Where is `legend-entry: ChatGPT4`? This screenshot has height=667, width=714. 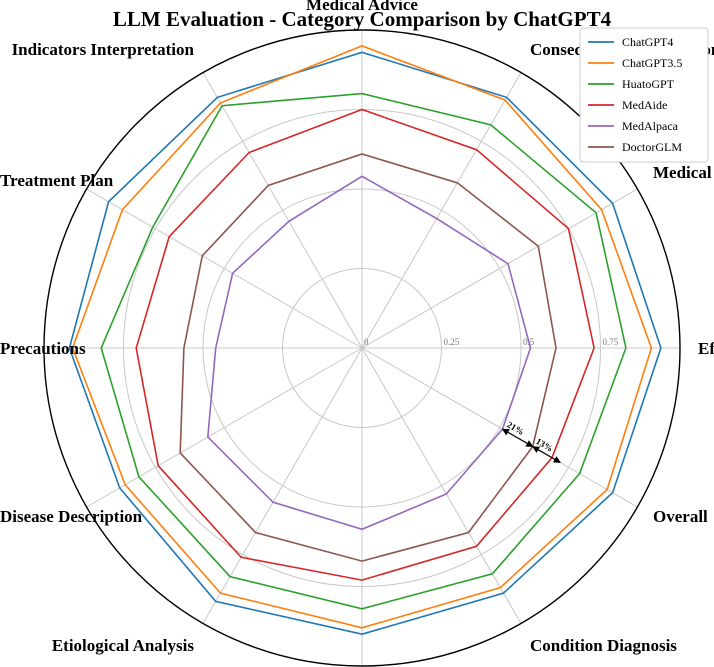 legend-entry: ChatGPT4 is located at coordinates (647, 42).